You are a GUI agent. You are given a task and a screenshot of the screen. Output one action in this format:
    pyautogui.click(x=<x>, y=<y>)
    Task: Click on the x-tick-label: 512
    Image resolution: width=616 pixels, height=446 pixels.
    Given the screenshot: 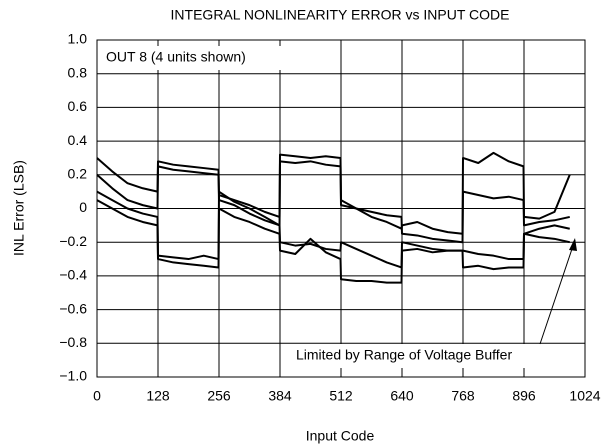 What is the action you would take?
    pyautogui.click(x=341, y=396)
    